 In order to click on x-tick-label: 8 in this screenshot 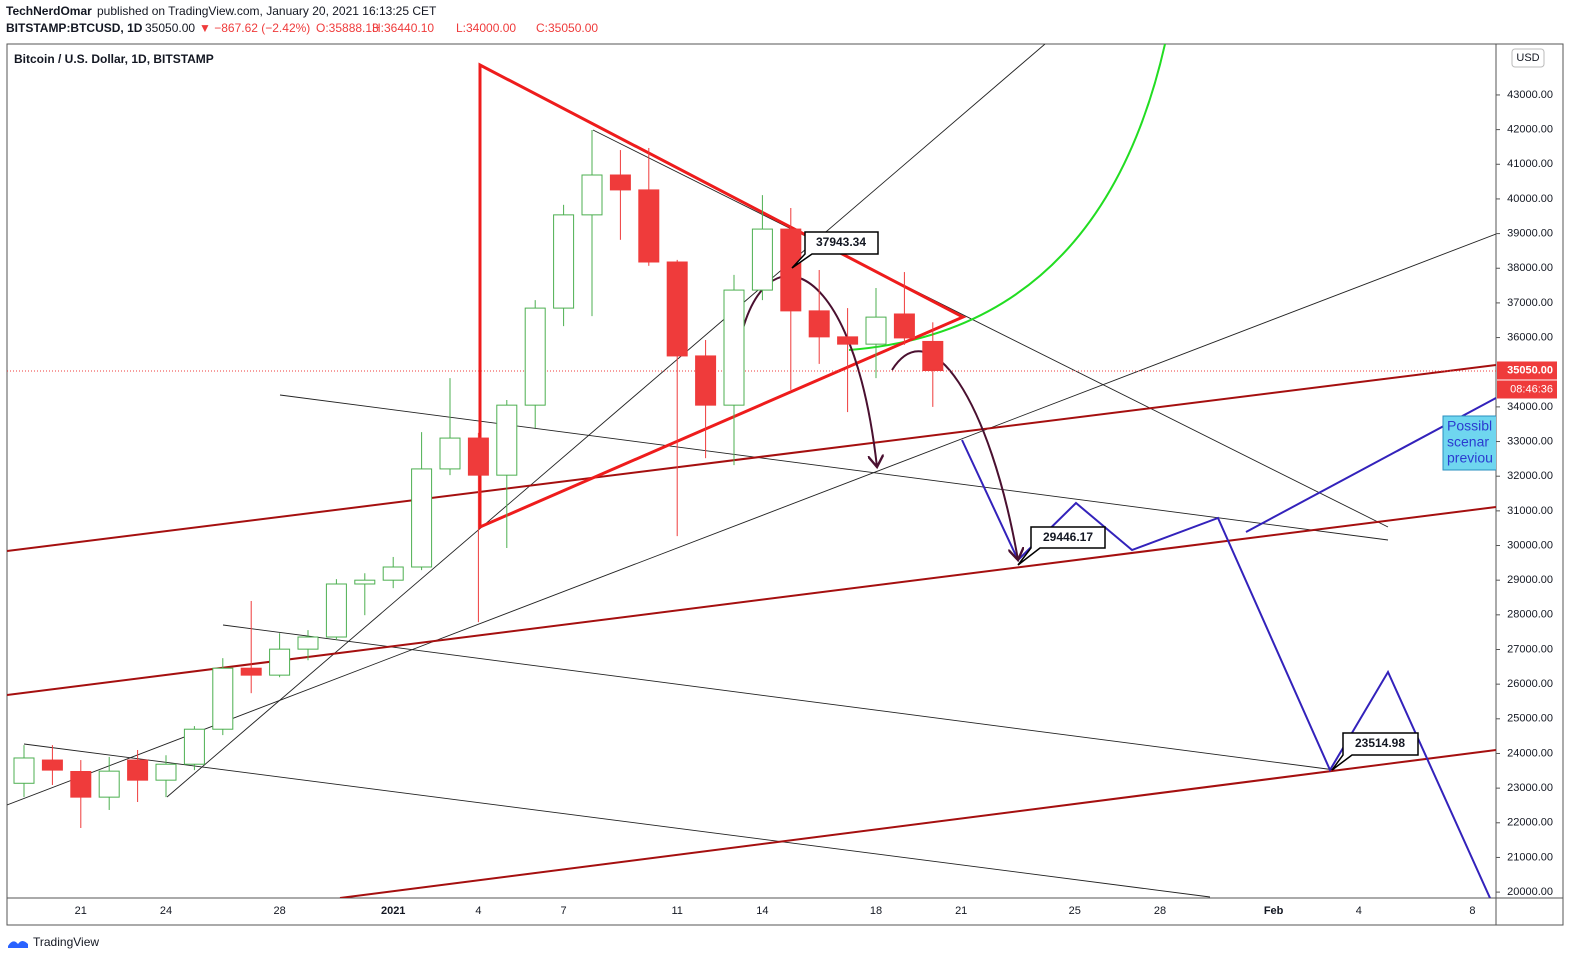, I will do `click(1472, 911)`.